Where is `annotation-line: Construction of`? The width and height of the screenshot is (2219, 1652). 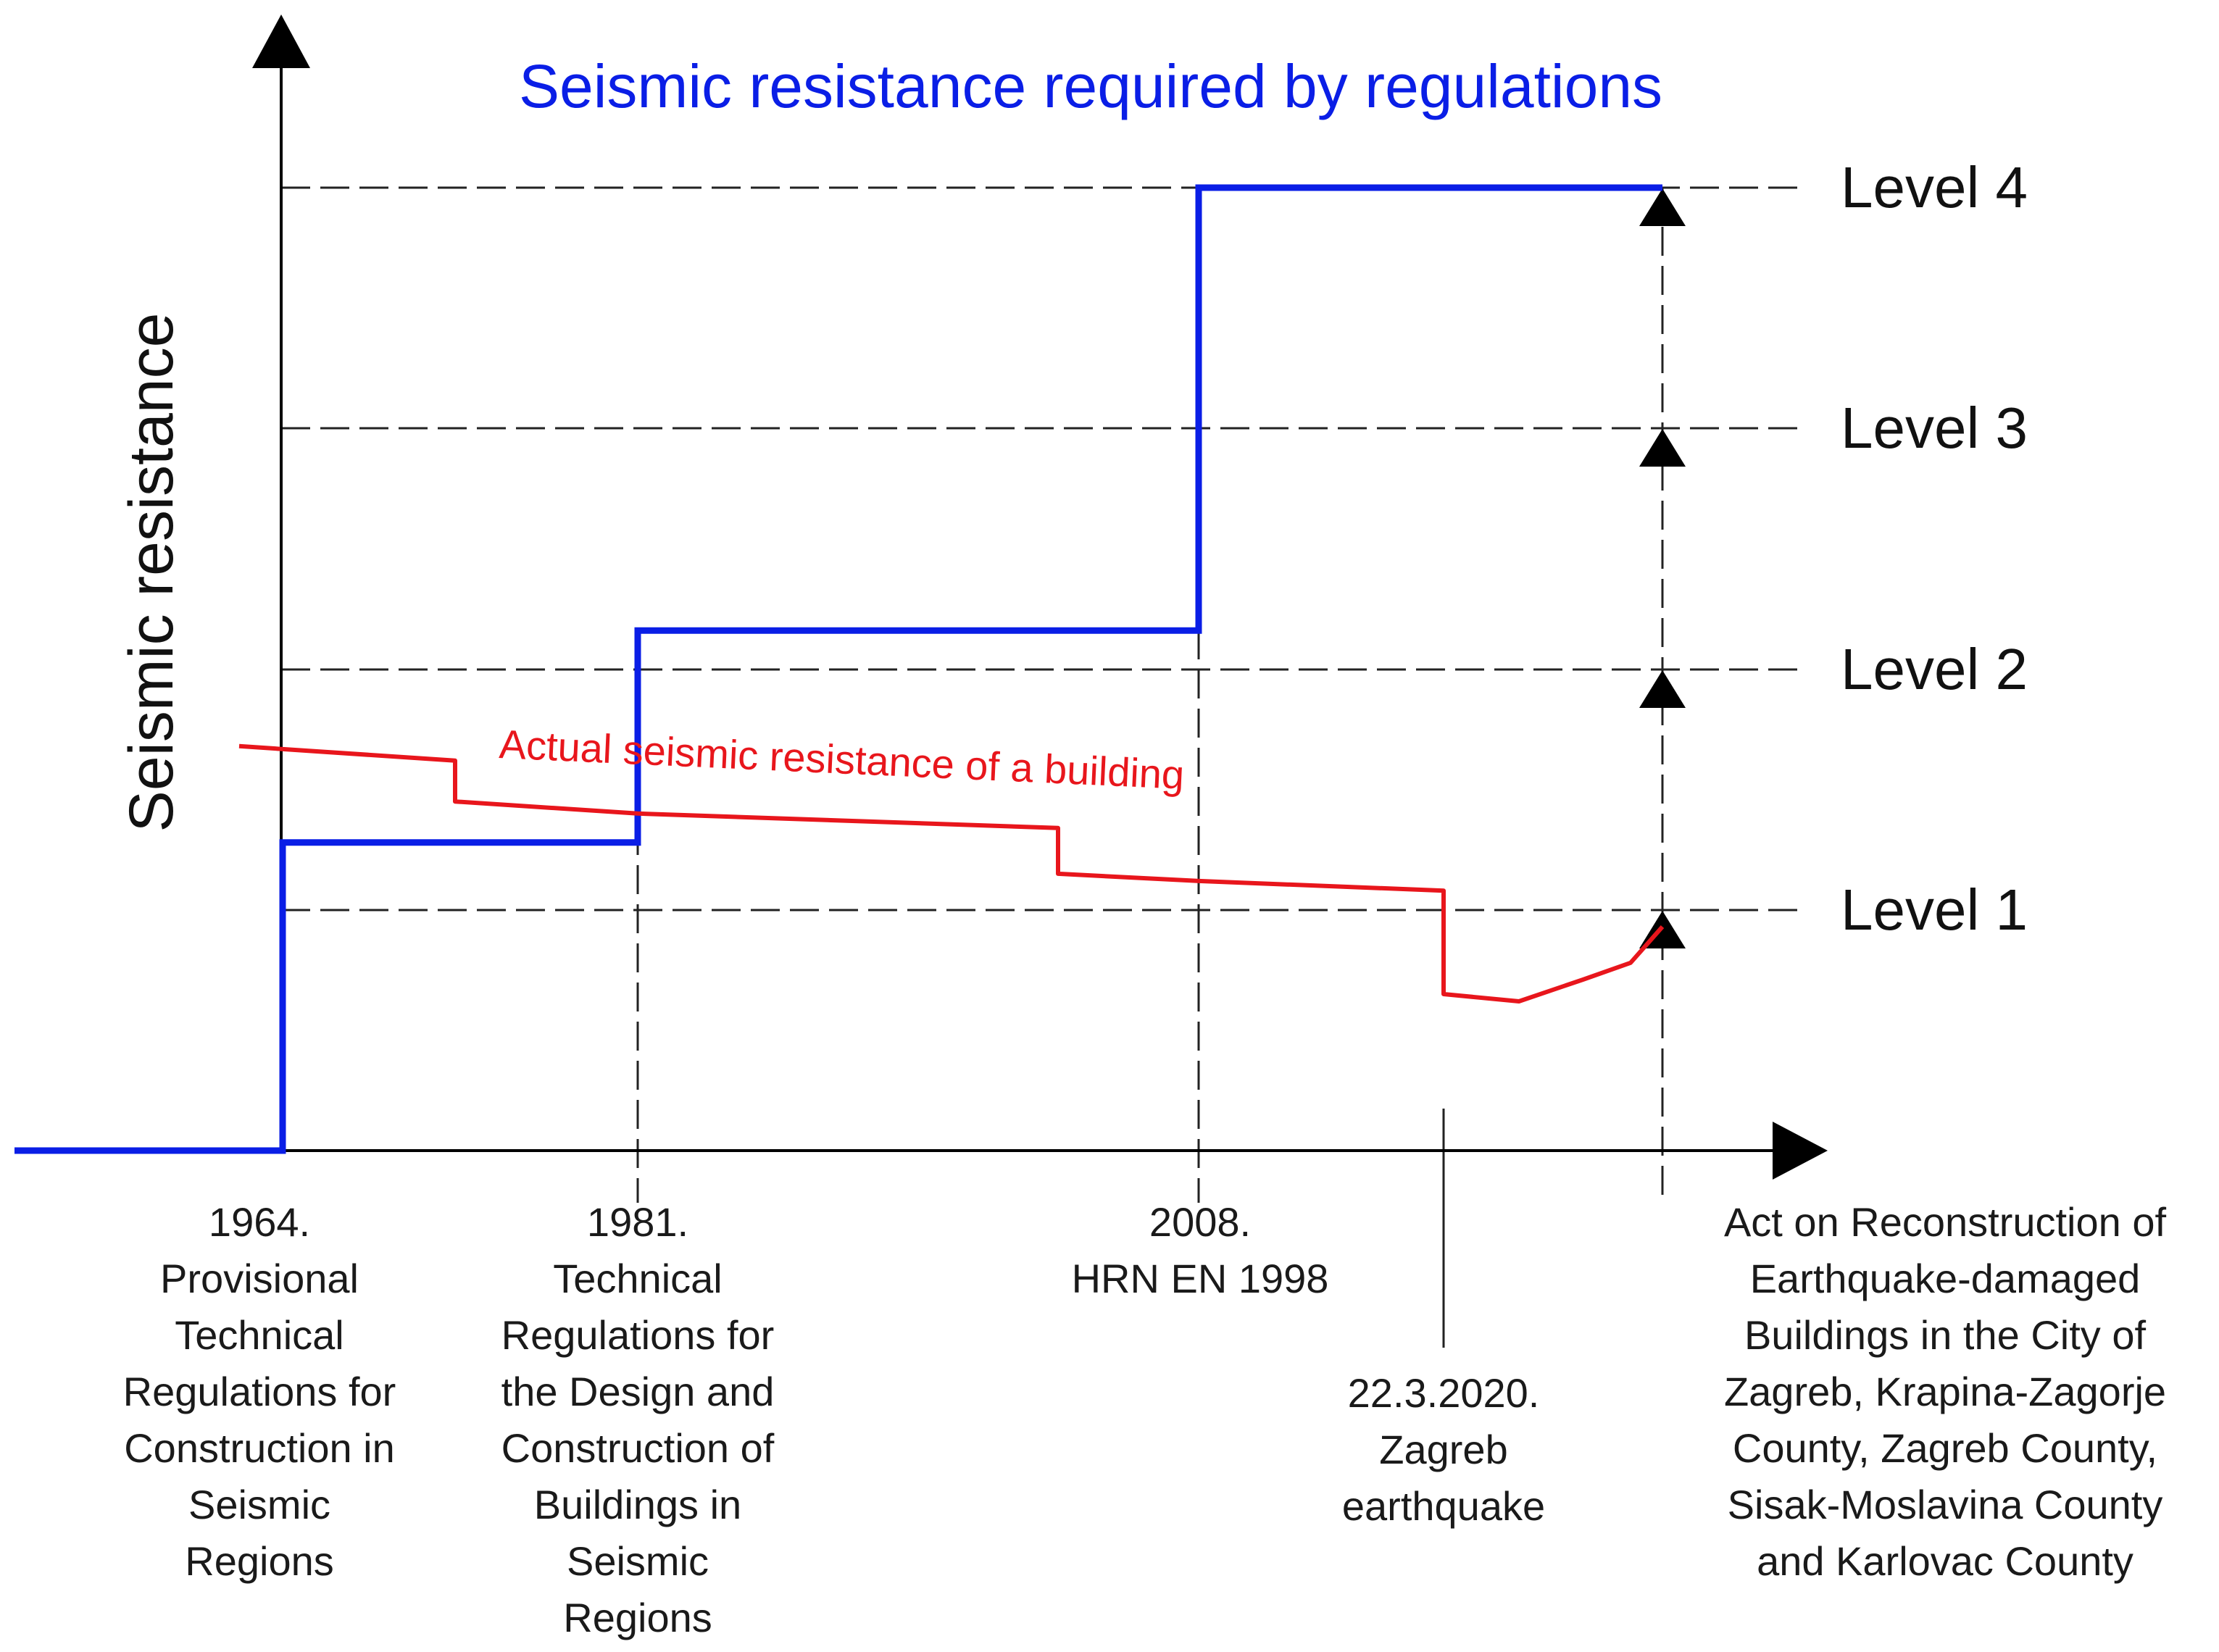
annotation-line: Construction of is located at coordinates (638, 1448).